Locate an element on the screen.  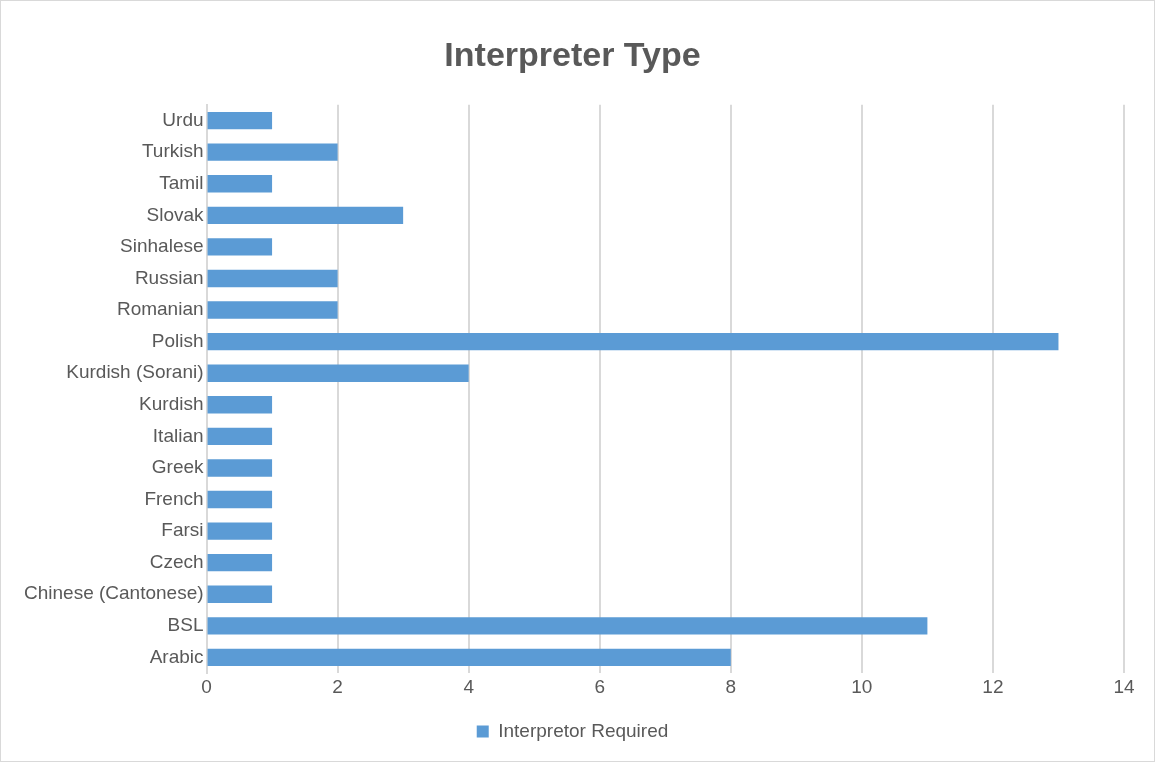
chart-title: Interpreter Type is located at coordinates (572, 53).